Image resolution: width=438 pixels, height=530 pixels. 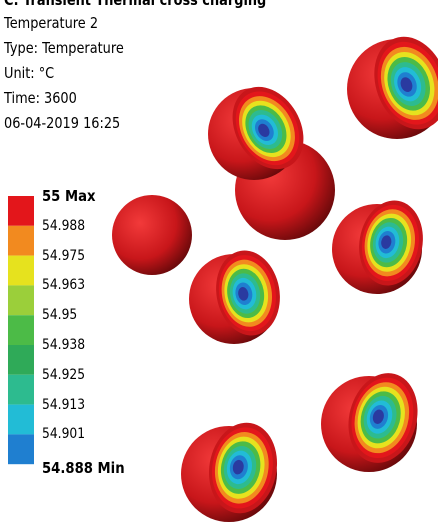 What do you see at coordinates (64, 48) in the screenshot?
I see `info-line: Type: Temperature` at bounding box center [64, 48].